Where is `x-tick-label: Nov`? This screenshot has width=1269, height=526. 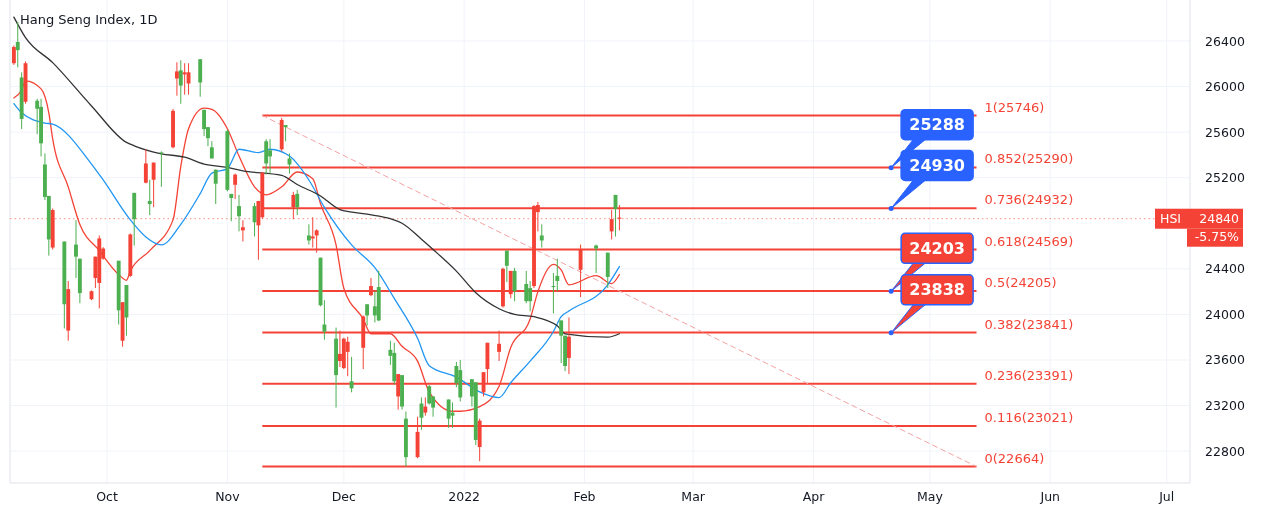 x-tick-label: Nov is located at coordinates (228, 496).